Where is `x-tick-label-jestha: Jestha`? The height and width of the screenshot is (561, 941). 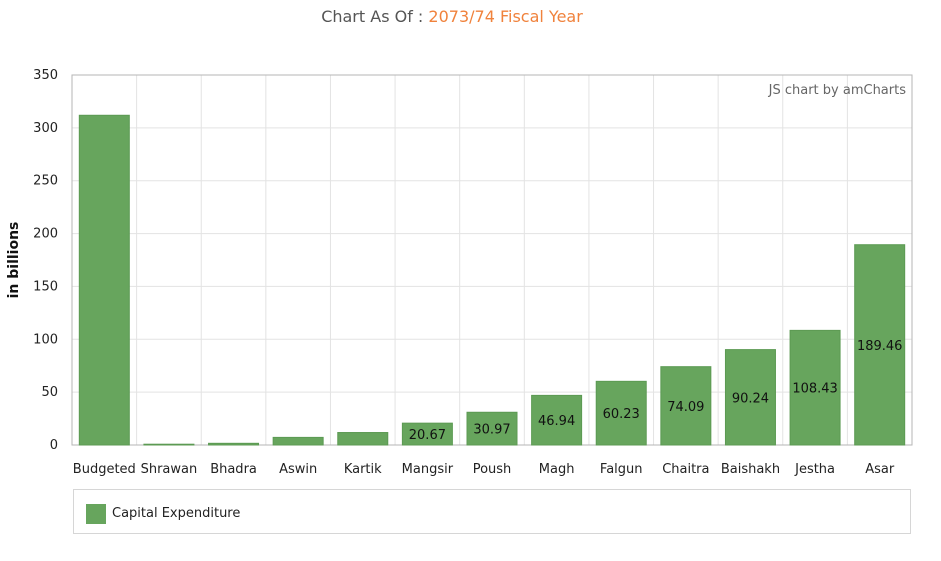
x-tick-label-jestha: Jestha is located at coordinates (814, 469).